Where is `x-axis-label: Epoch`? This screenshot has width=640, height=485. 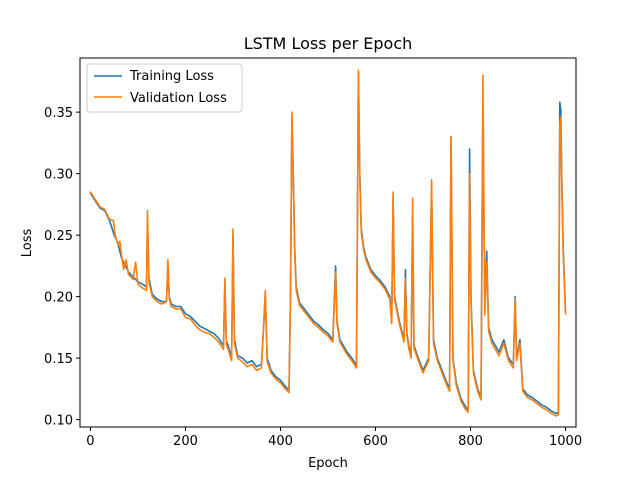
x-axis-label: Epoch is located at coordinates (328, 463).